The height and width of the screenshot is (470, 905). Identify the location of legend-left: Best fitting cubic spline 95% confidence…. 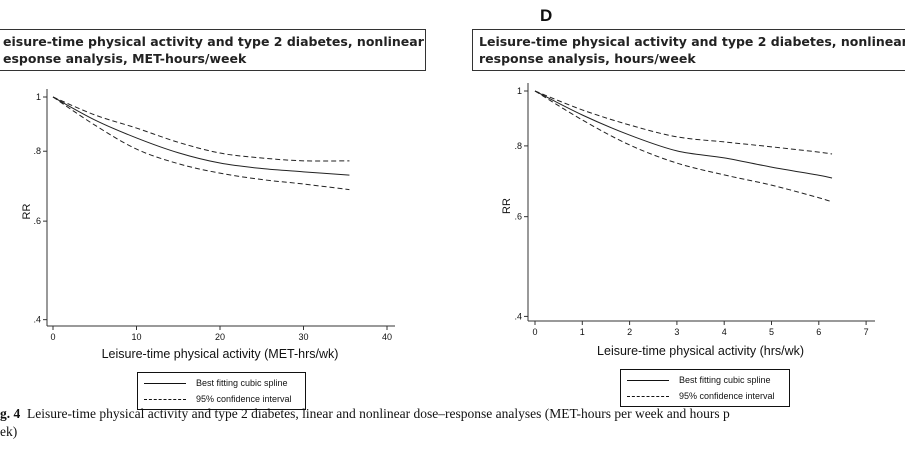
(221, 391).